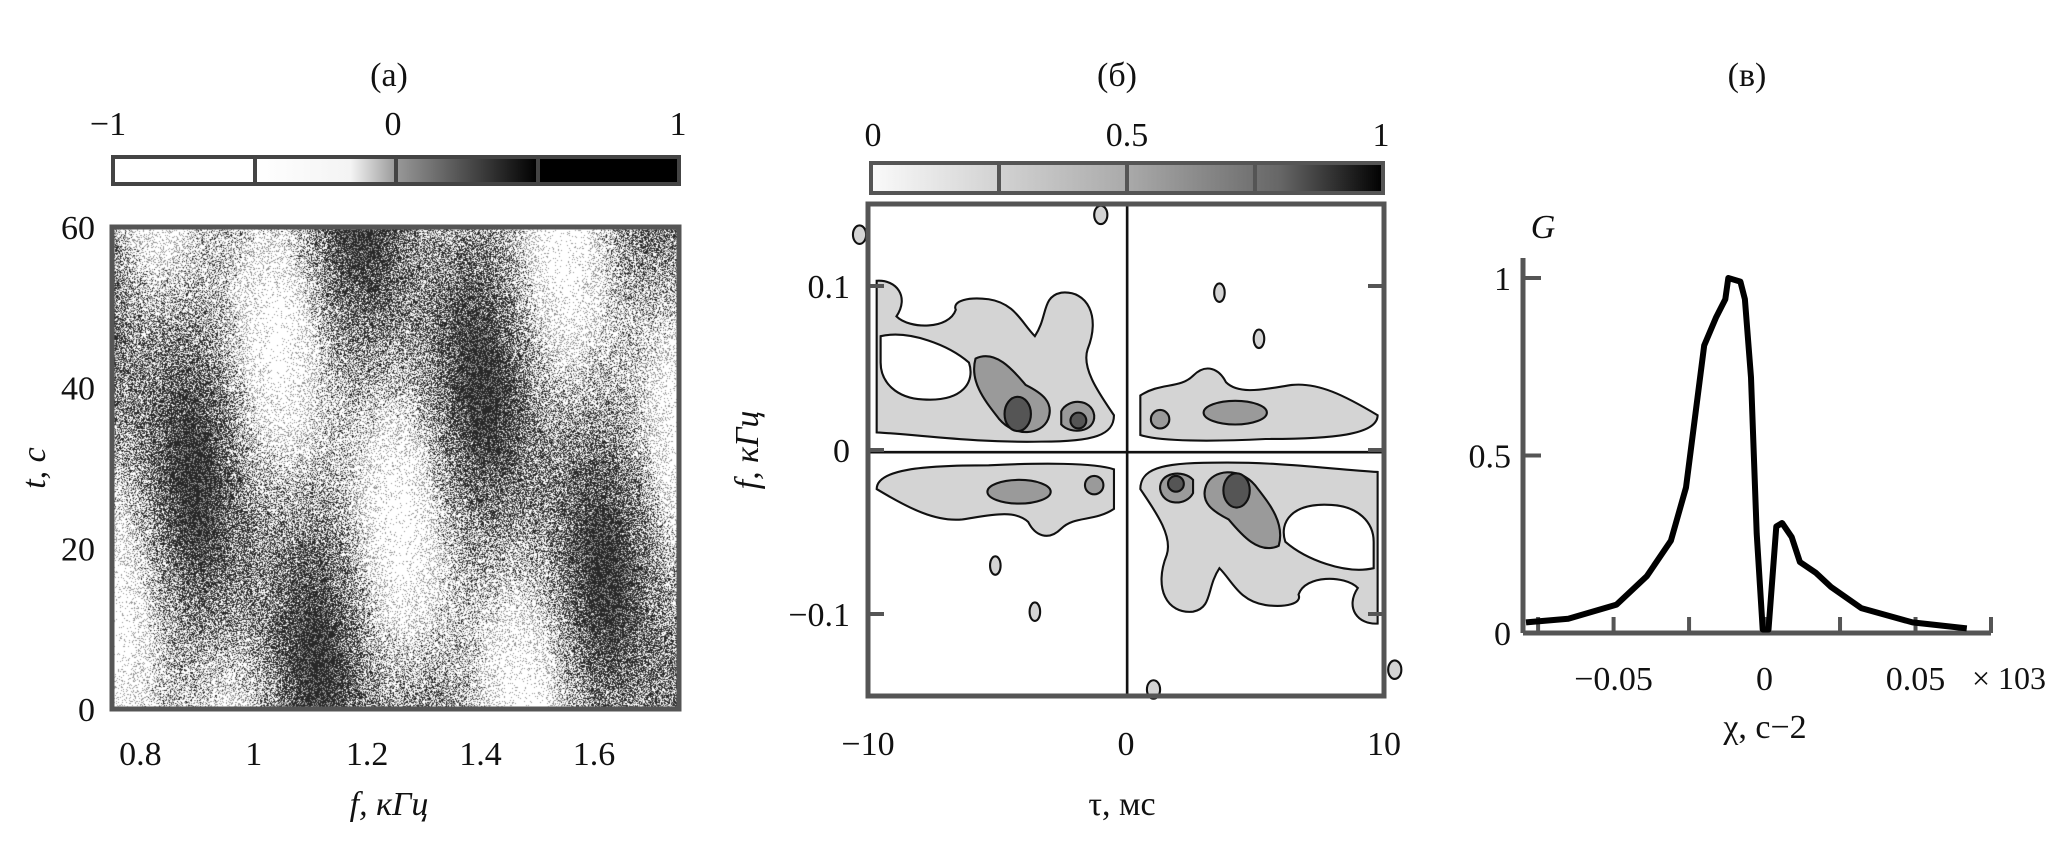 The width and height of the screenshot is (2067, 851). Describe the element at coordinates (1764, 727) in the screenshot. I see `panel-c-xlabel: χ, с−2` at that location.